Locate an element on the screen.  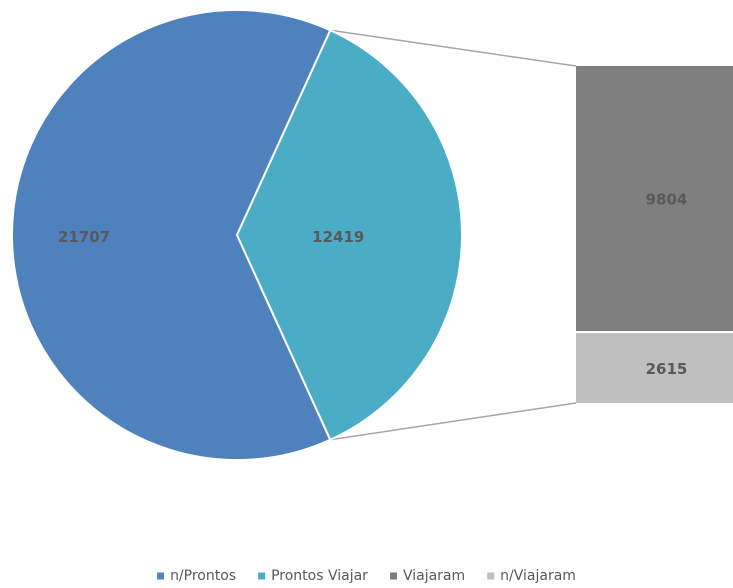
stacked-bar is located at coordinates (654, 234).